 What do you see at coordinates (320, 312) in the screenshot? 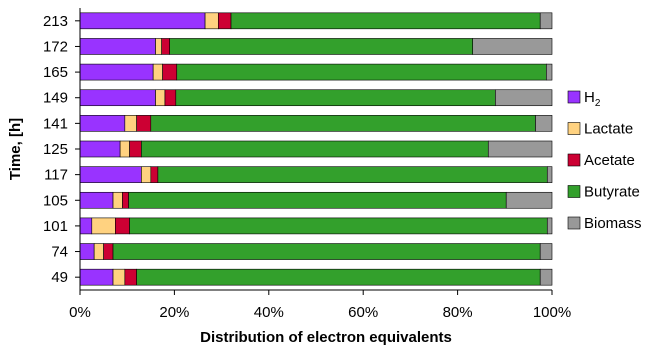
I see `x-tick-labels: 0% 20% 40% 60% 80% 100%` at bounding box center [320, 312].